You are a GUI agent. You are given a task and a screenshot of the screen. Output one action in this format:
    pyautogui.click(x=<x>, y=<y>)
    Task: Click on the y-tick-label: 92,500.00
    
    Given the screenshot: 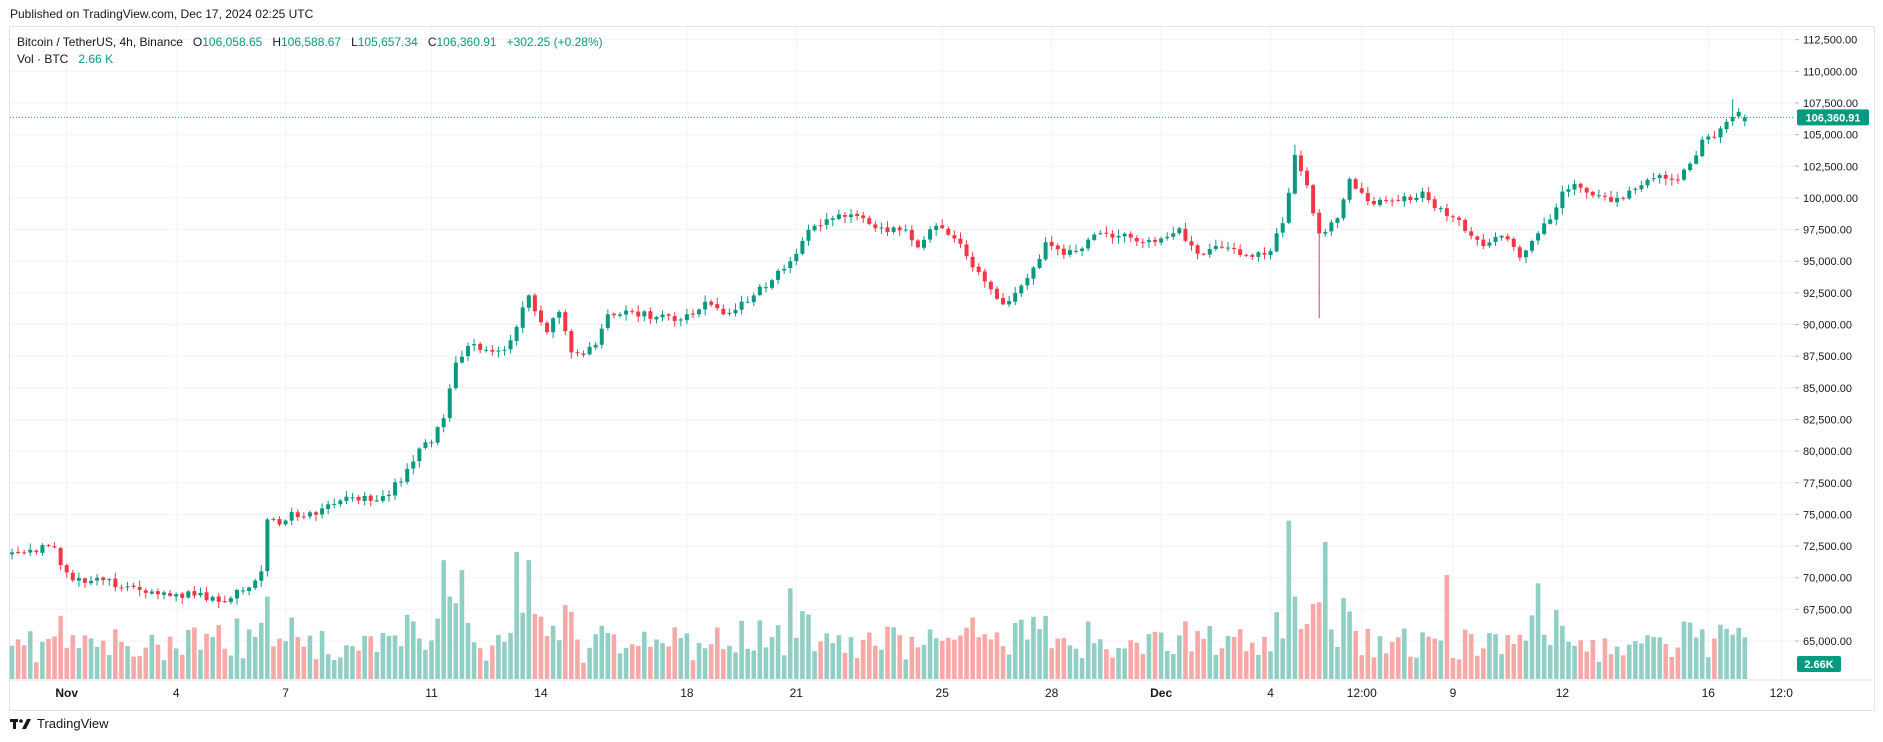 What is the action you would take?
    pyautogui.click(x=1827, y=294)
    